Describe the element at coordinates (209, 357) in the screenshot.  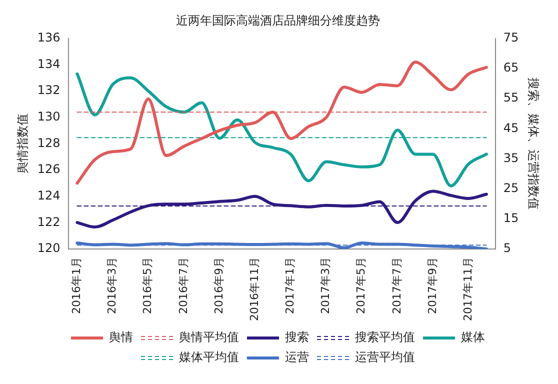
I see `legend-label: 媒体平均值` at that location.